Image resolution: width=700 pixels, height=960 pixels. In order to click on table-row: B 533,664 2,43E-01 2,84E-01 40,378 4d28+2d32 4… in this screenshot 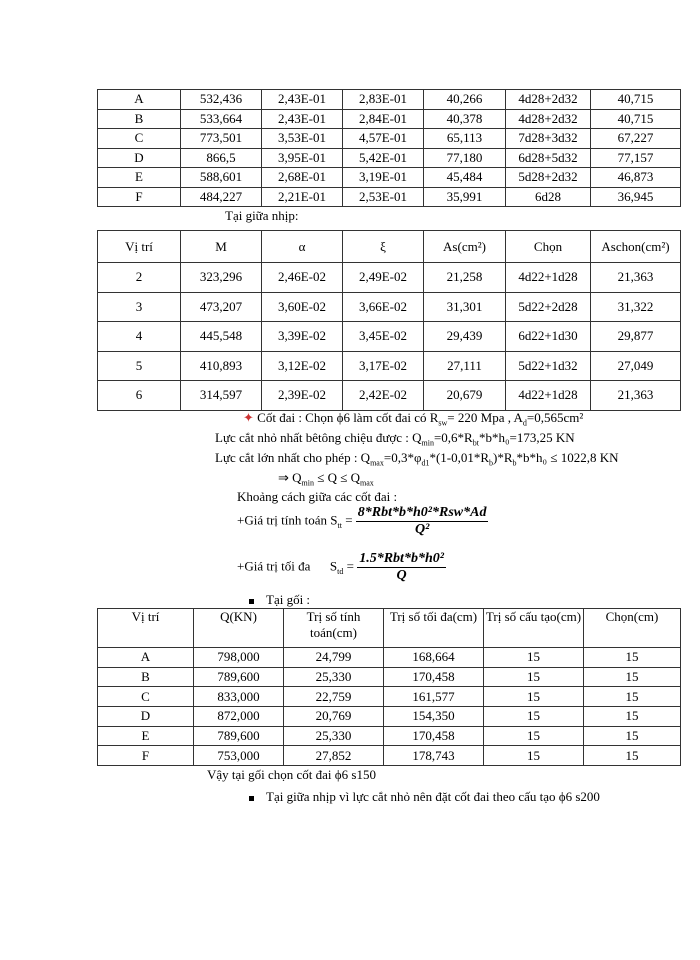, I will do `click(389, 118)`.